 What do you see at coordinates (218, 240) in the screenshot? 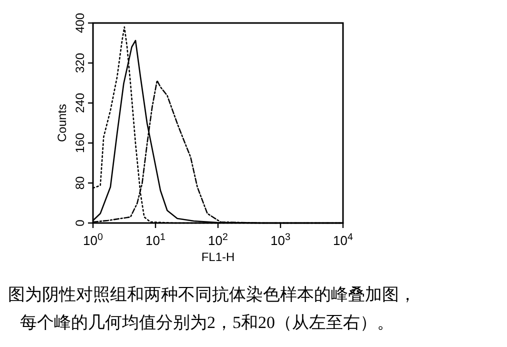
I see `x-tick-label: 10$^{2}$` at bounding box center [218, 240].